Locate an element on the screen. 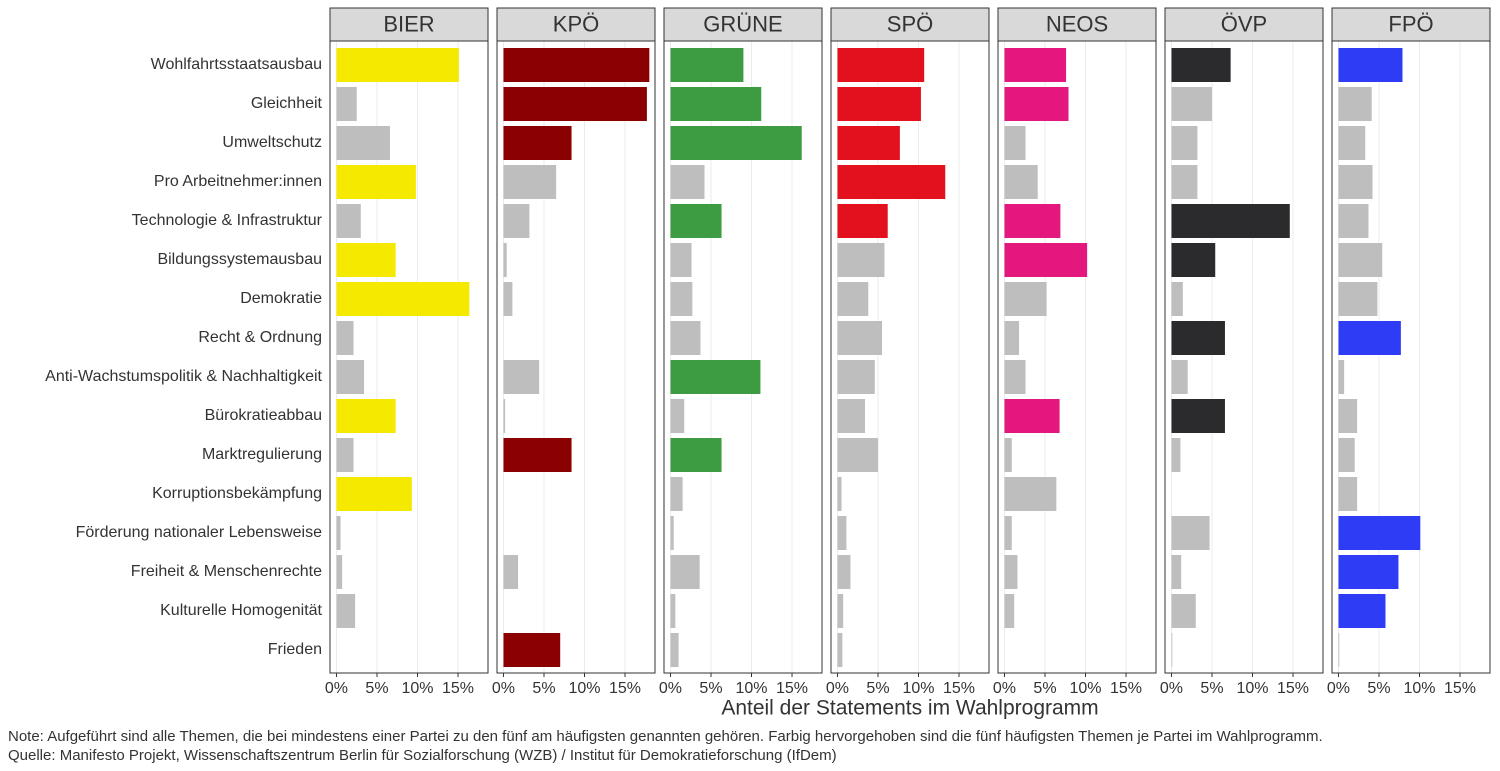 The width and height of the screenshot is (1500, 771). category-label: Bildungssystemausbau is located at coordinates (239, 259).